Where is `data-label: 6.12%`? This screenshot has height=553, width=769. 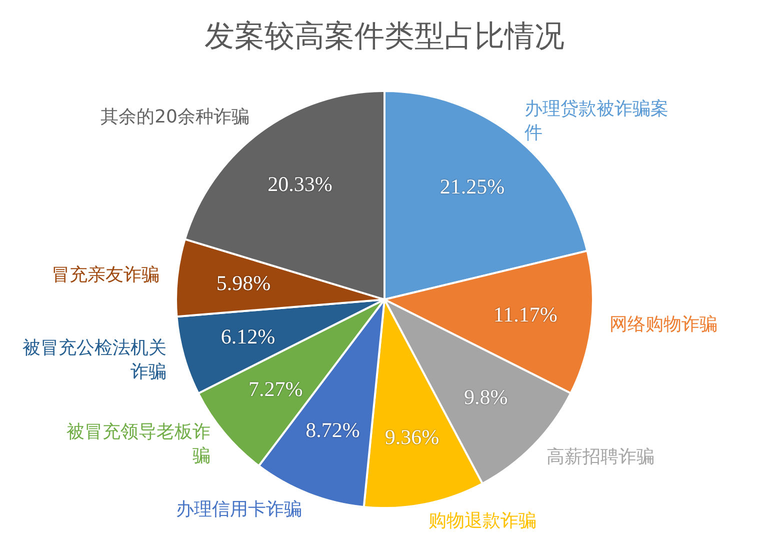 data-label: 6.12% is located at coordinates (248, 336).